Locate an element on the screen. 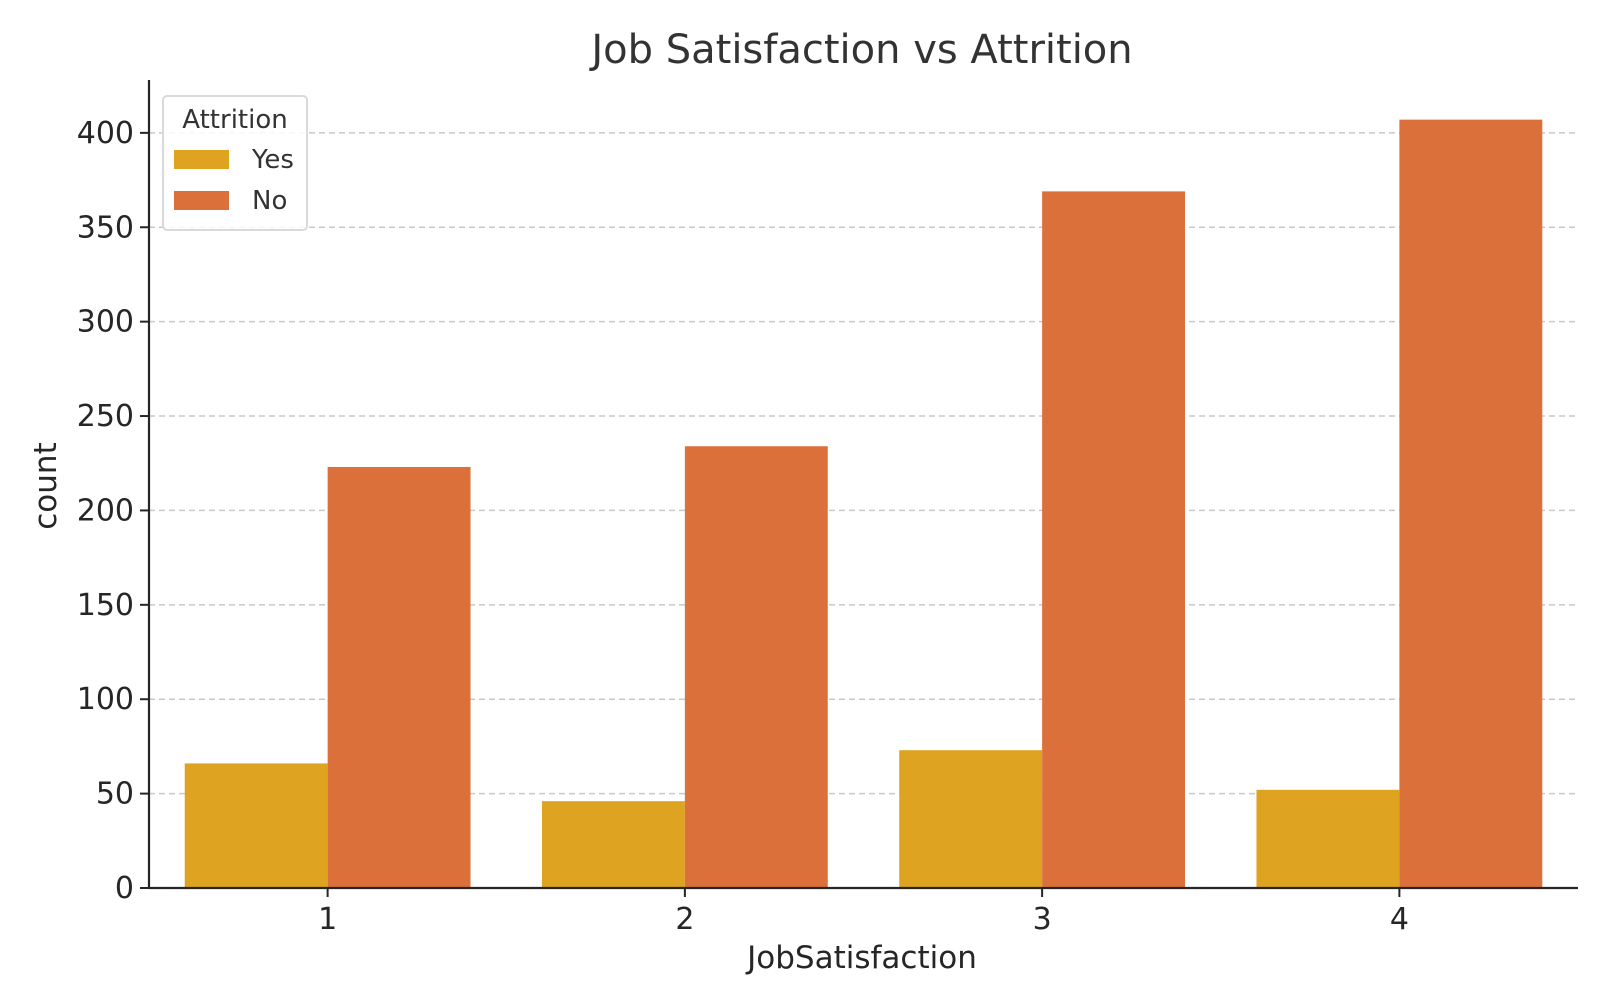 Image resolution: width=1600 pixels, height=1000 pixels. y-tick-label: 100 is located at coordinates (105, 699).